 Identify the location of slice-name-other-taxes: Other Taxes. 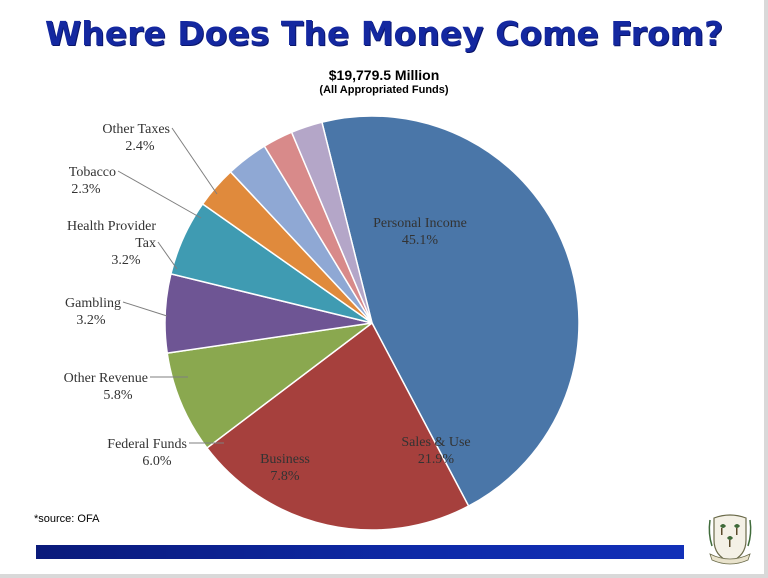
(136, 129).